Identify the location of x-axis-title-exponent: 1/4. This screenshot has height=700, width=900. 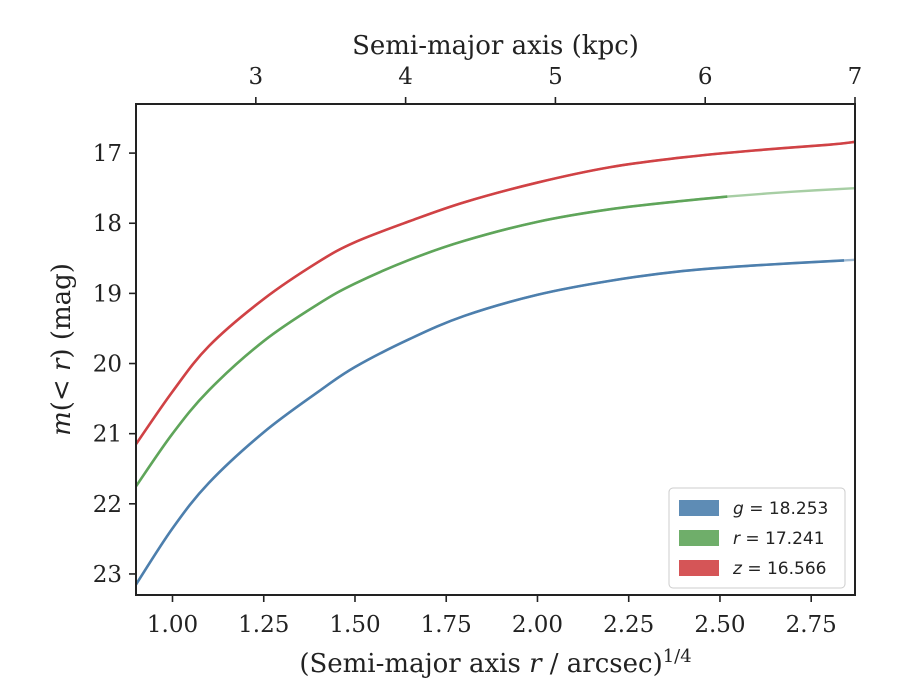
(677, 656).